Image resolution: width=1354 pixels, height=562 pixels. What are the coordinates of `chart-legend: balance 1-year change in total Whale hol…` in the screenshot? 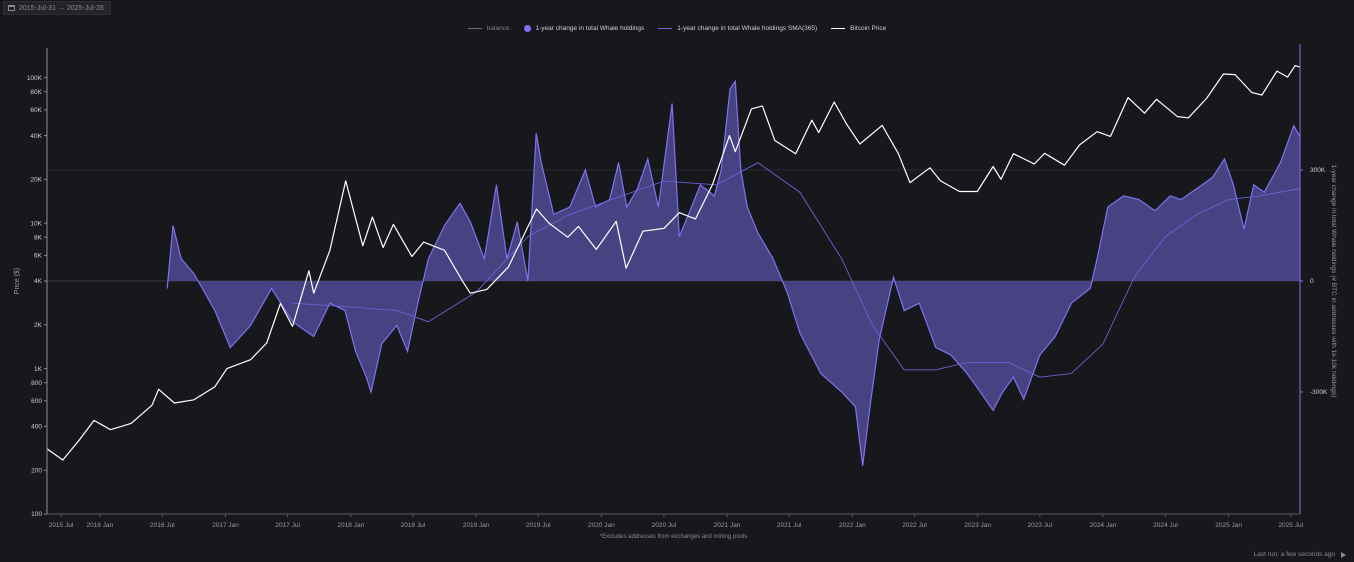 It's located at (677, 28).